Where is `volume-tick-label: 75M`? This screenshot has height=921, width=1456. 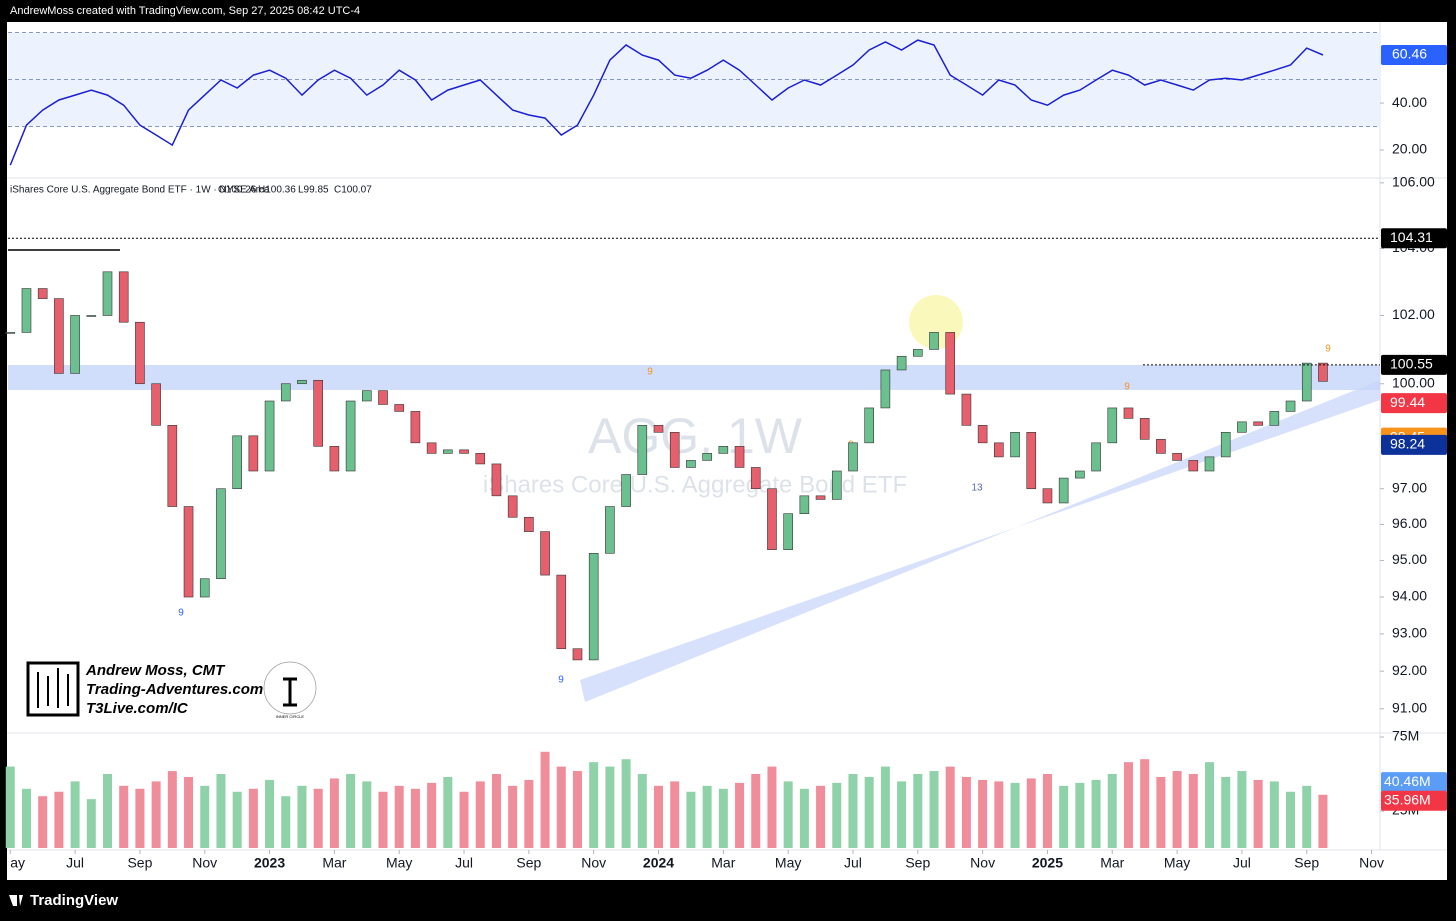 volume-tick-label: 75M is located at coordinates (1405, 736).